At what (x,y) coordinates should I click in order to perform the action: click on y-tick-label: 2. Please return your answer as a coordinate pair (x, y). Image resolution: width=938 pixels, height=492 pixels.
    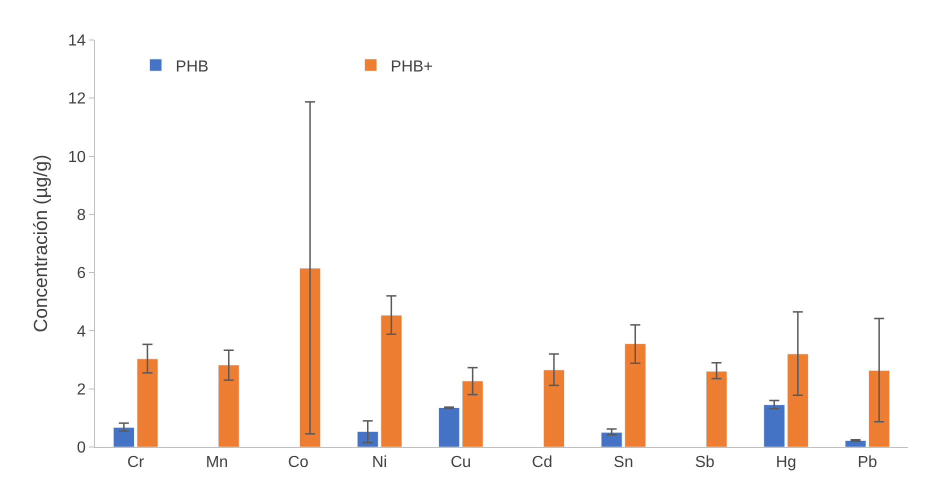
    Looking at the image, I should click on (81, 389).